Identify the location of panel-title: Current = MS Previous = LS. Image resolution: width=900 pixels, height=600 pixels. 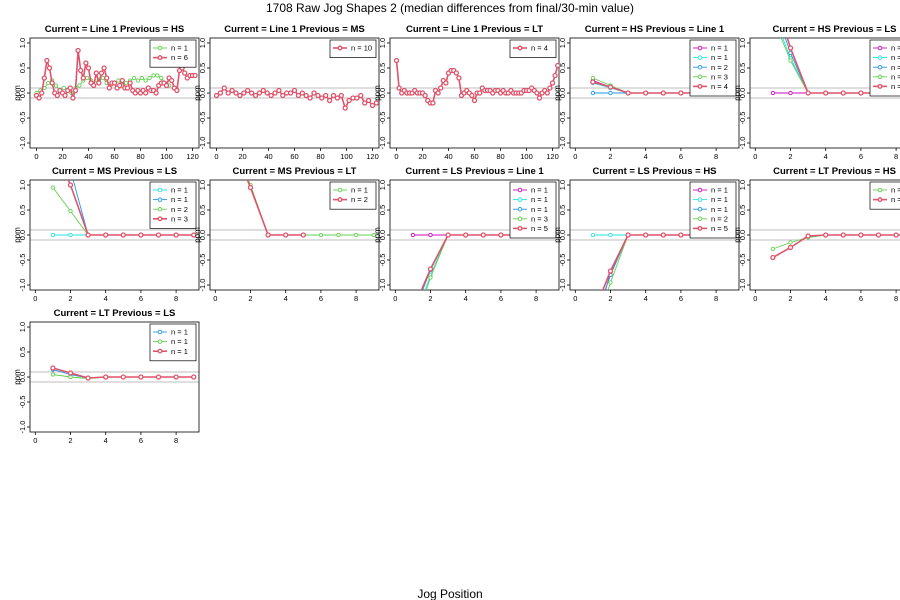
(114, 171).